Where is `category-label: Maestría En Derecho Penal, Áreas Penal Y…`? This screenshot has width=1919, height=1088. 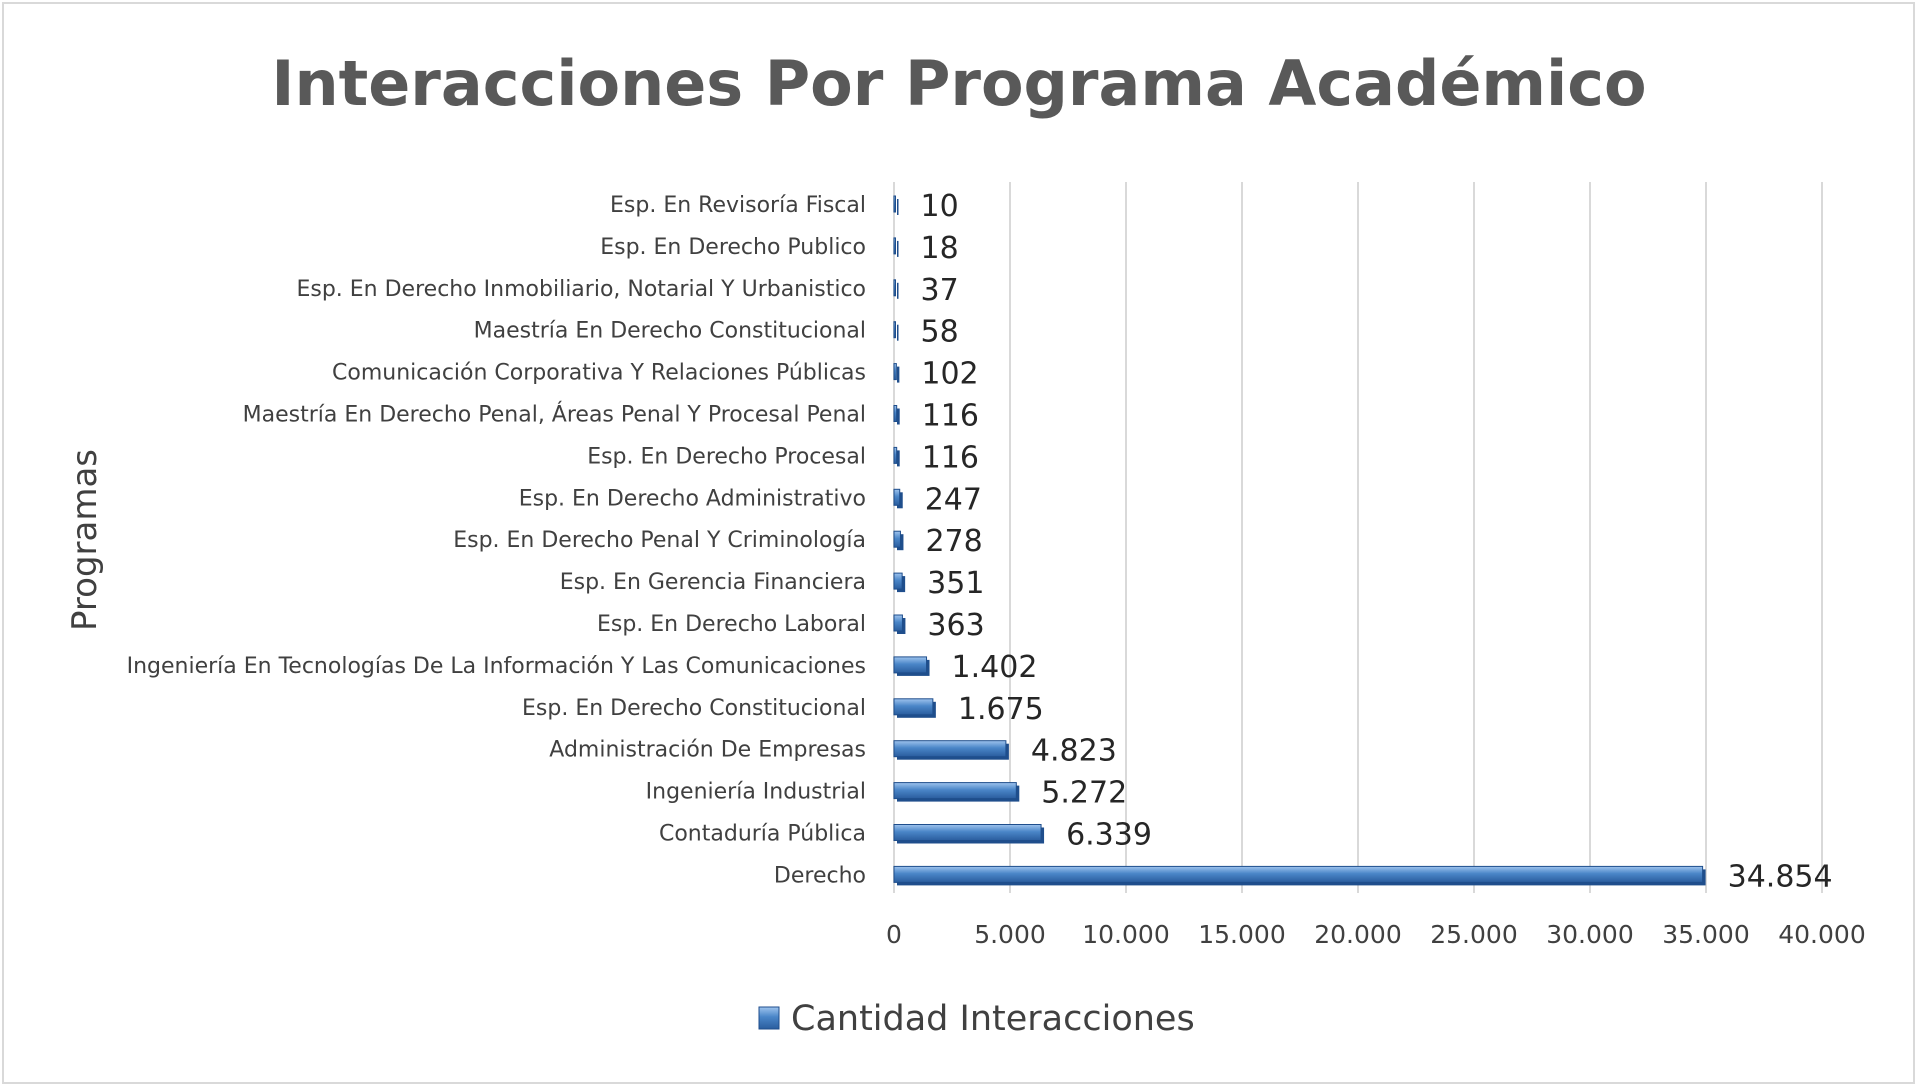 category-label: Maestría En Derecho Penal, Áreas Penal Y… is located at coordinates (554, 415).